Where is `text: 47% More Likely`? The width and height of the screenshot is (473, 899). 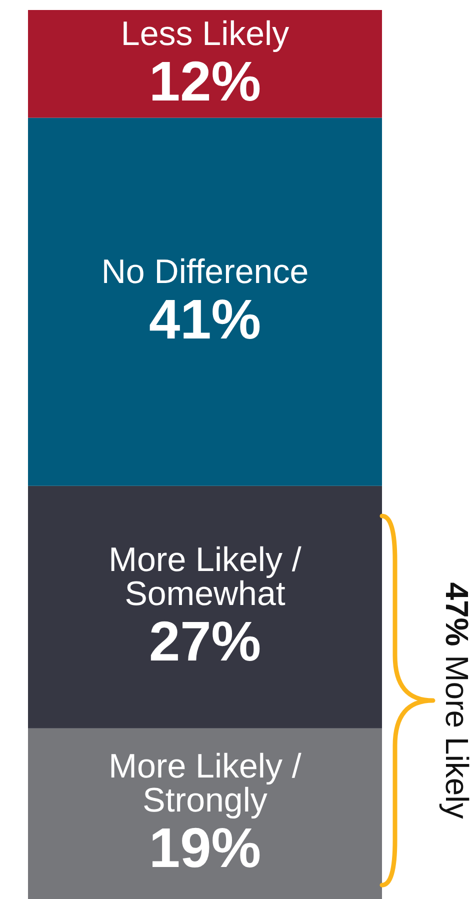 text: 47% More Likely is located at coordinates (456, 700).